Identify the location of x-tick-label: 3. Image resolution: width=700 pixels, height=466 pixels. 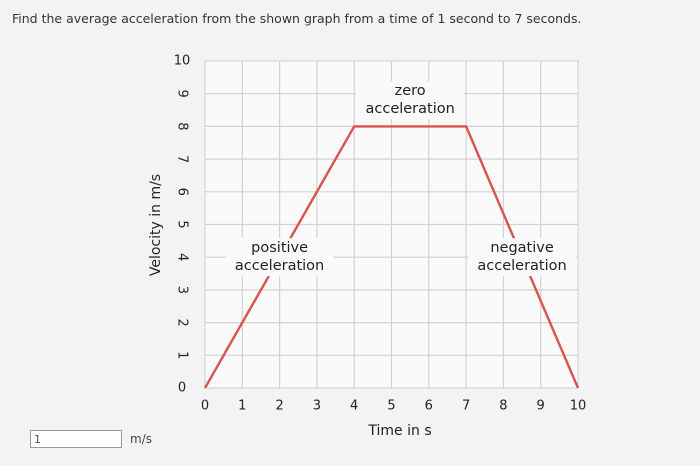
(317, 406).